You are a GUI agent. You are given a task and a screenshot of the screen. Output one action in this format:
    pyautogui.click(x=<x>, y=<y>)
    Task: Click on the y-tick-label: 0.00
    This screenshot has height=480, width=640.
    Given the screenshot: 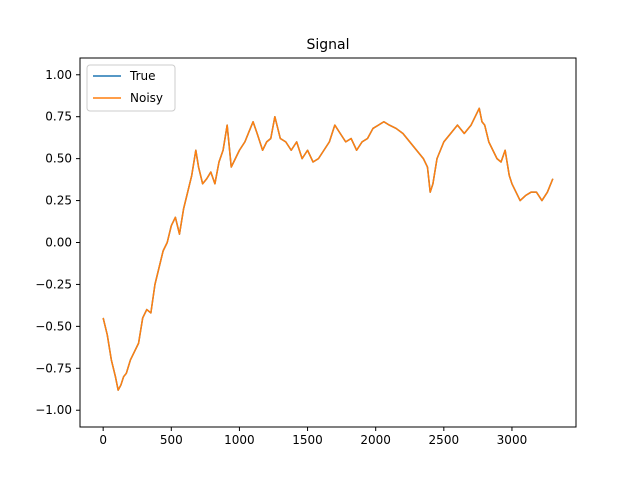 What is the action you would take?
    pyautogui.click(x=58, y=243)
    